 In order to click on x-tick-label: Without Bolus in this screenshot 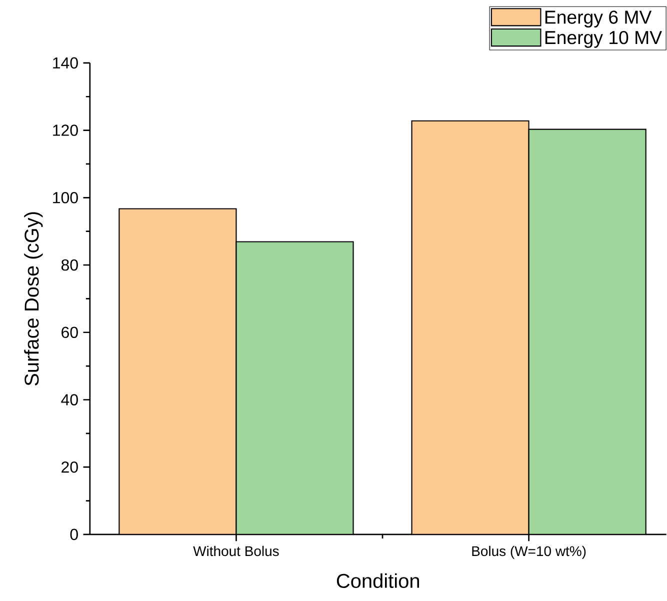, I will do `click(236, 551)`.